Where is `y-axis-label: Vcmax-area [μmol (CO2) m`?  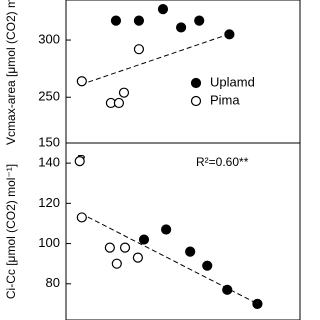 y-axis-label: Vcmax-area [μmol (CO2) m is located at coordinates (11, 72).